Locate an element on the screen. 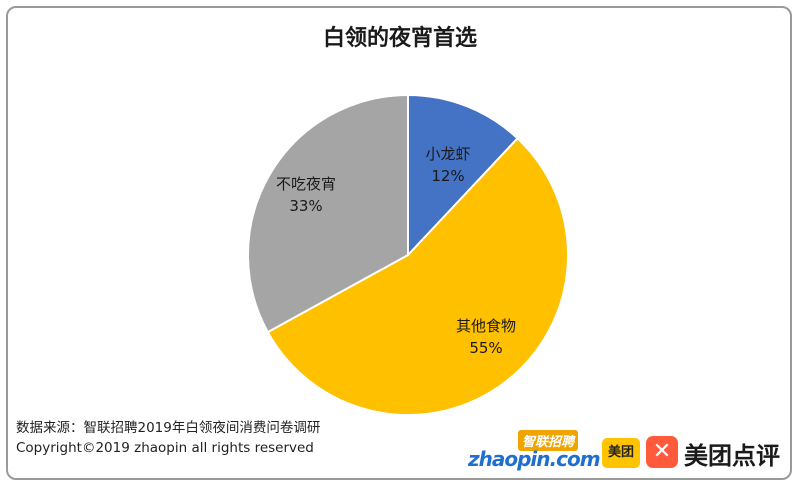 The height and width of the screenshot is (488, 800). zhaopin-logo-en: zhaopin.com is located at coordinates (534, 459).